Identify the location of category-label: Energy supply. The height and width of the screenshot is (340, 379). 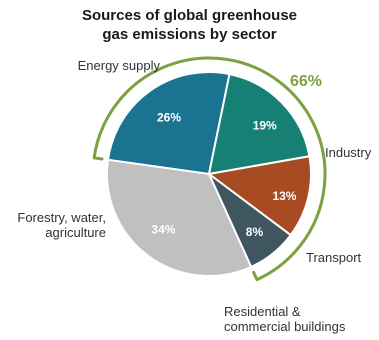
(119, 65).